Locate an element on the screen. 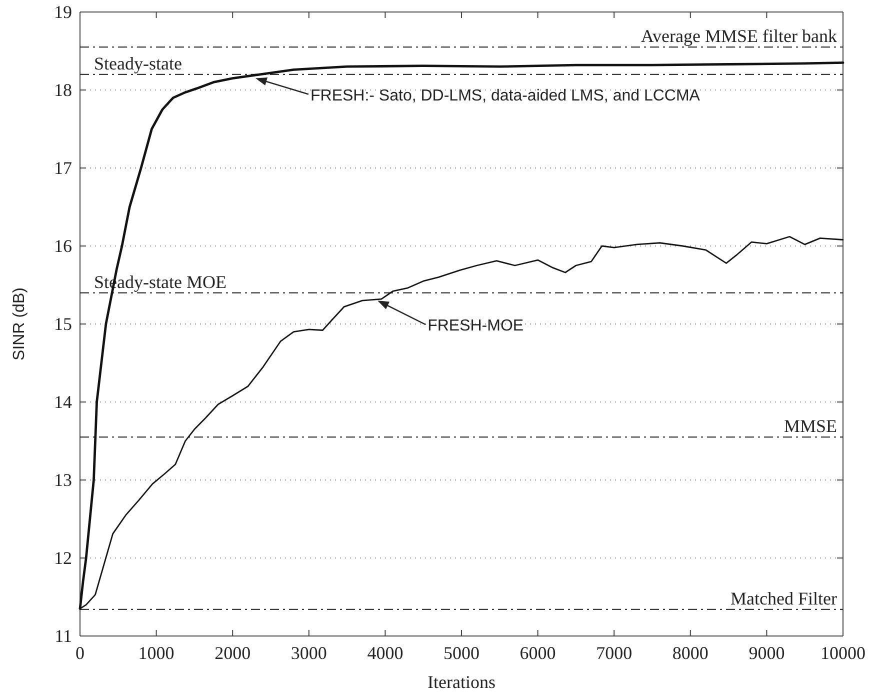 Image resolution: width=878 pixels, height=700 pixels. x-tick-label: 4000 is located at coordinates (385, 652).